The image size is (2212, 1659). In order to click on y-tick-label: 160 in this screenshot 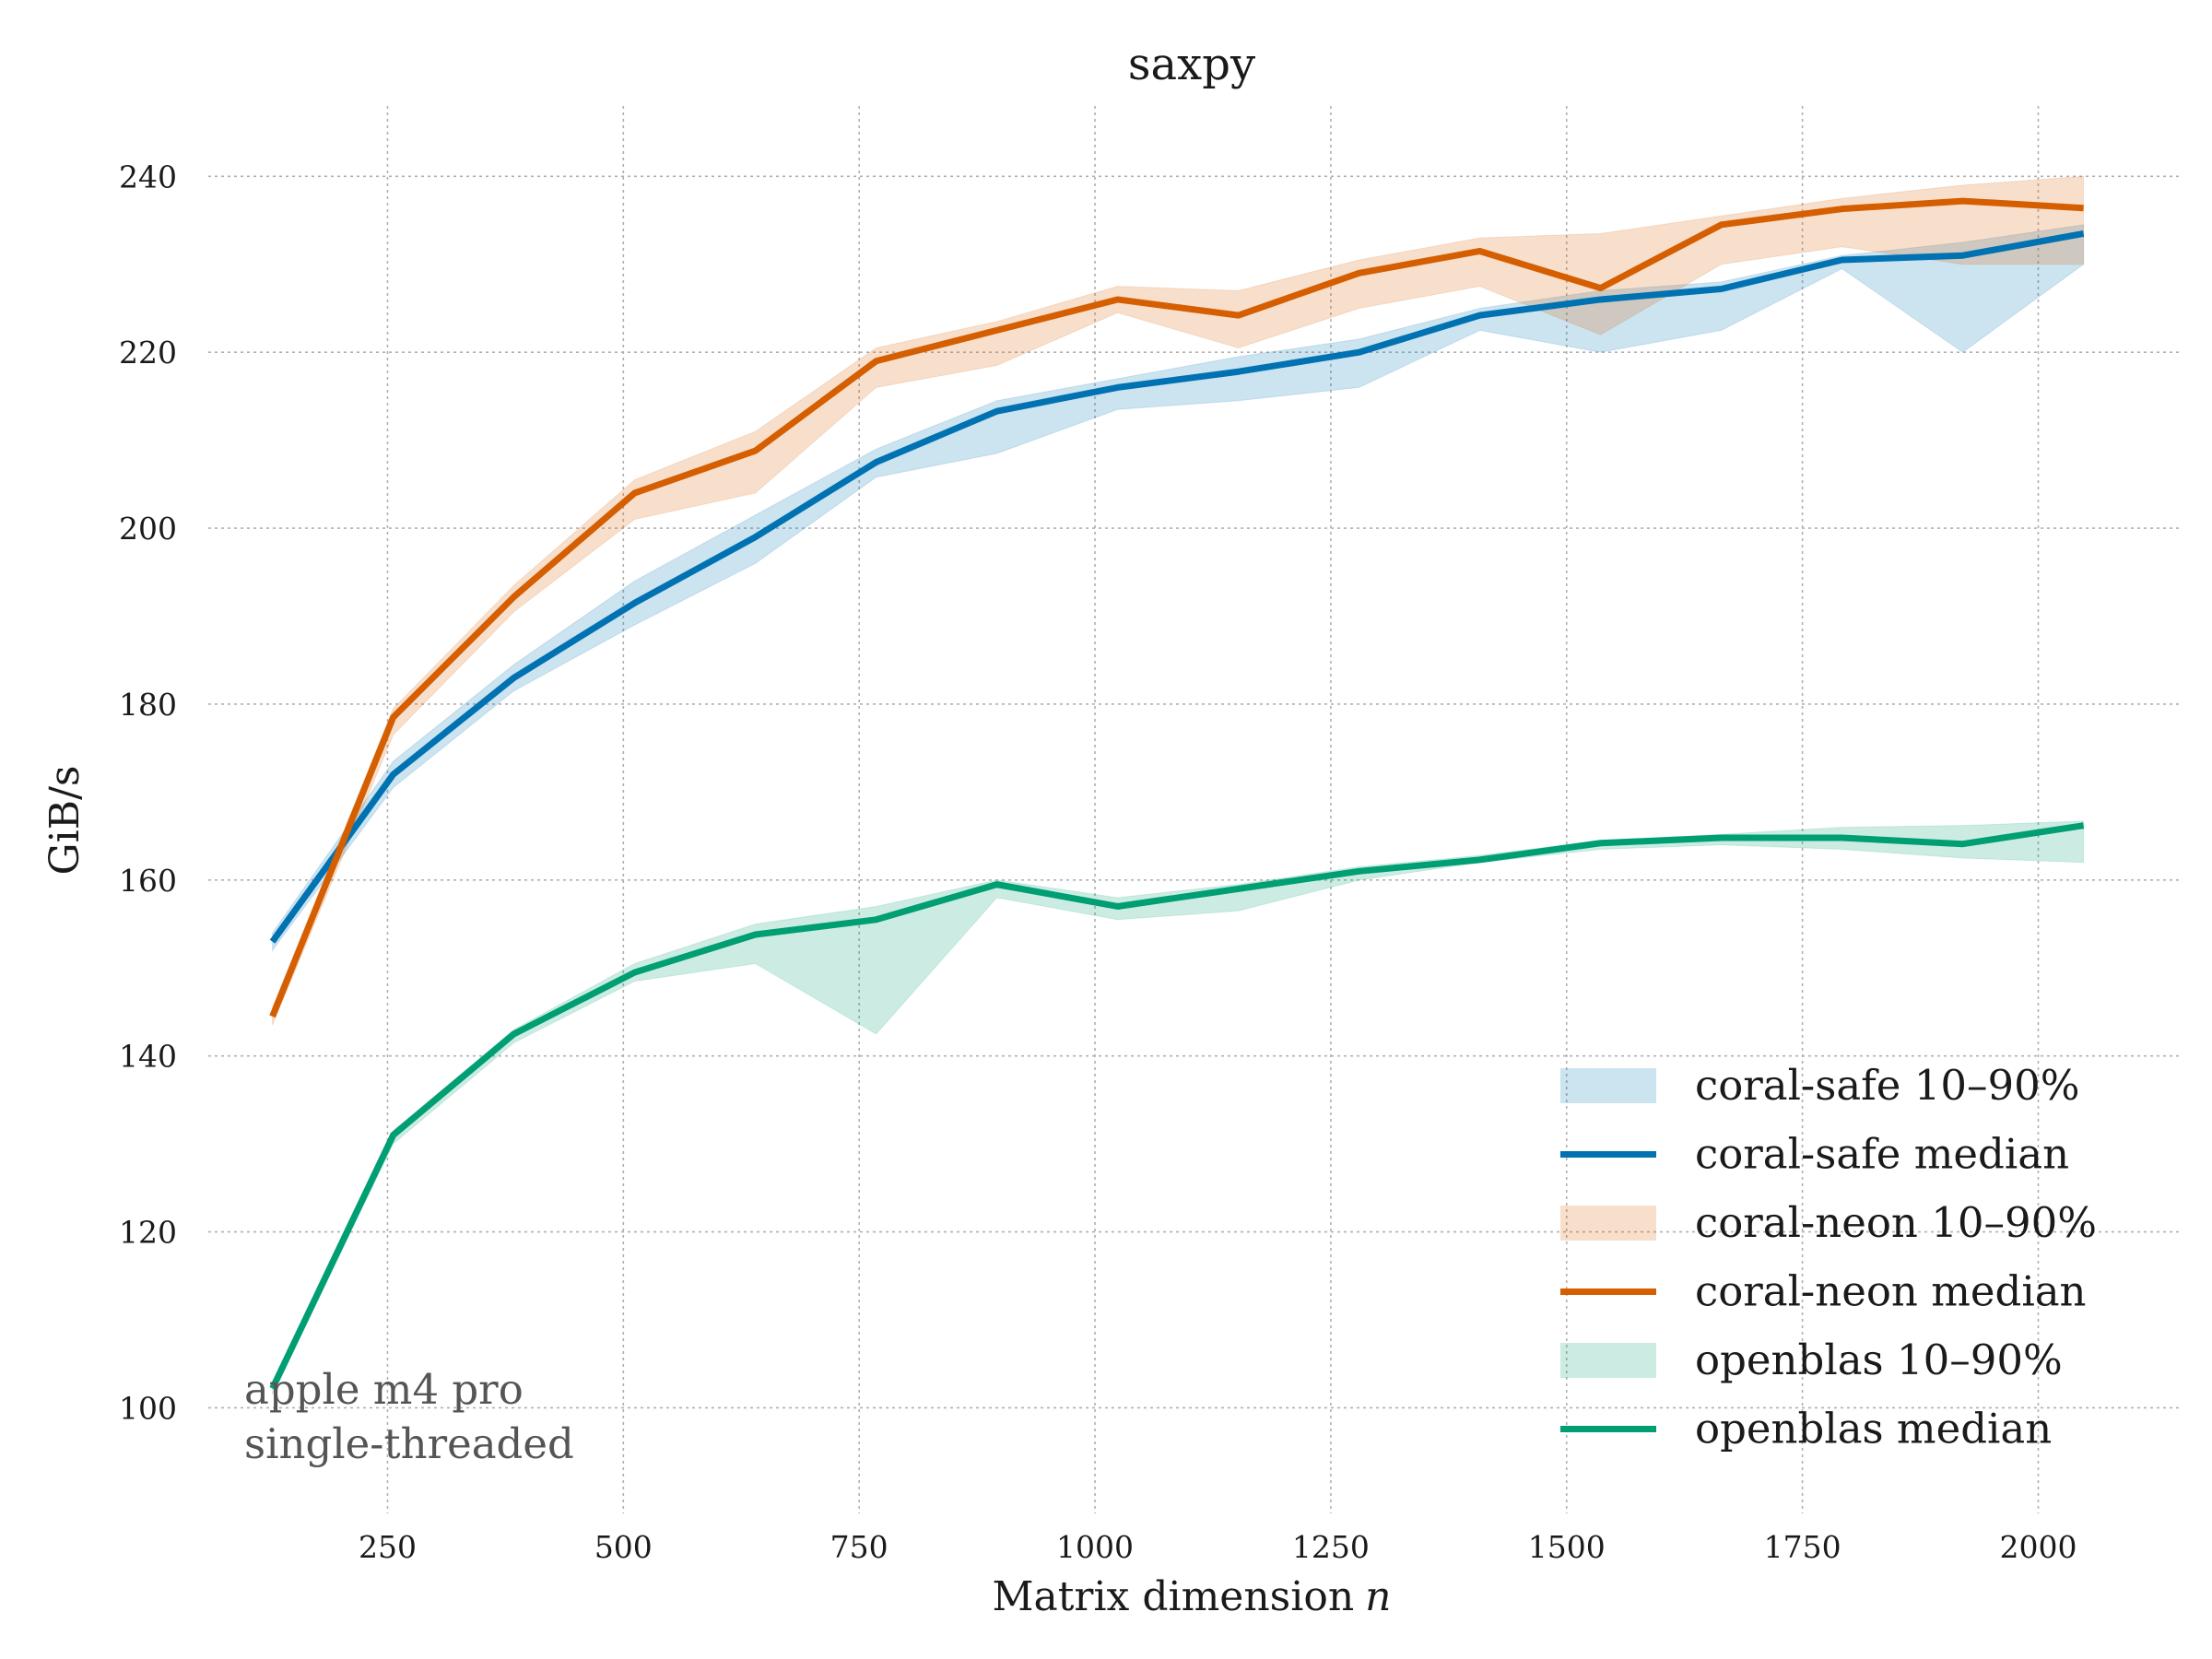, I will do `click(148, 881)`.